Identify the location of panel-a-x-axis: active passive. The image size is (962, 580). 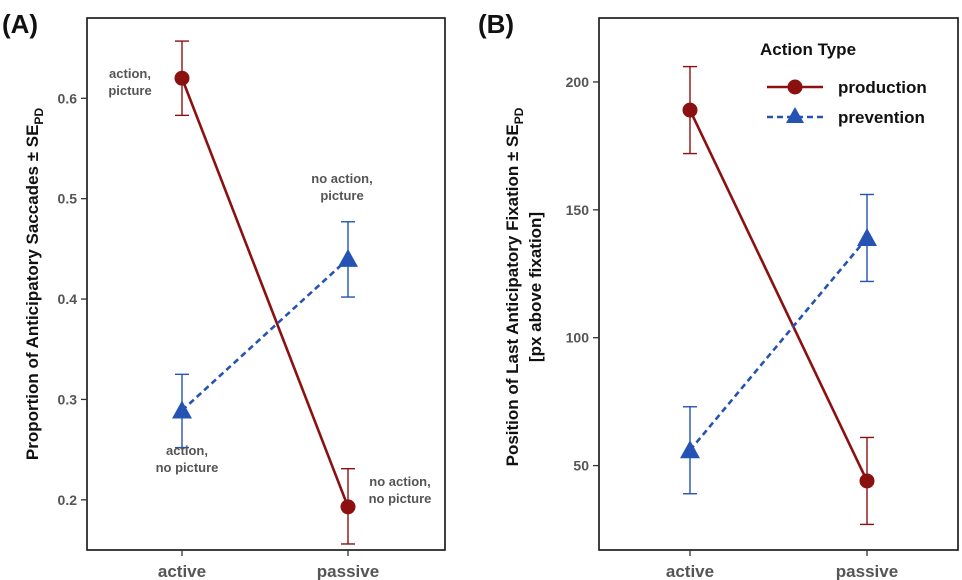
(268, 565).